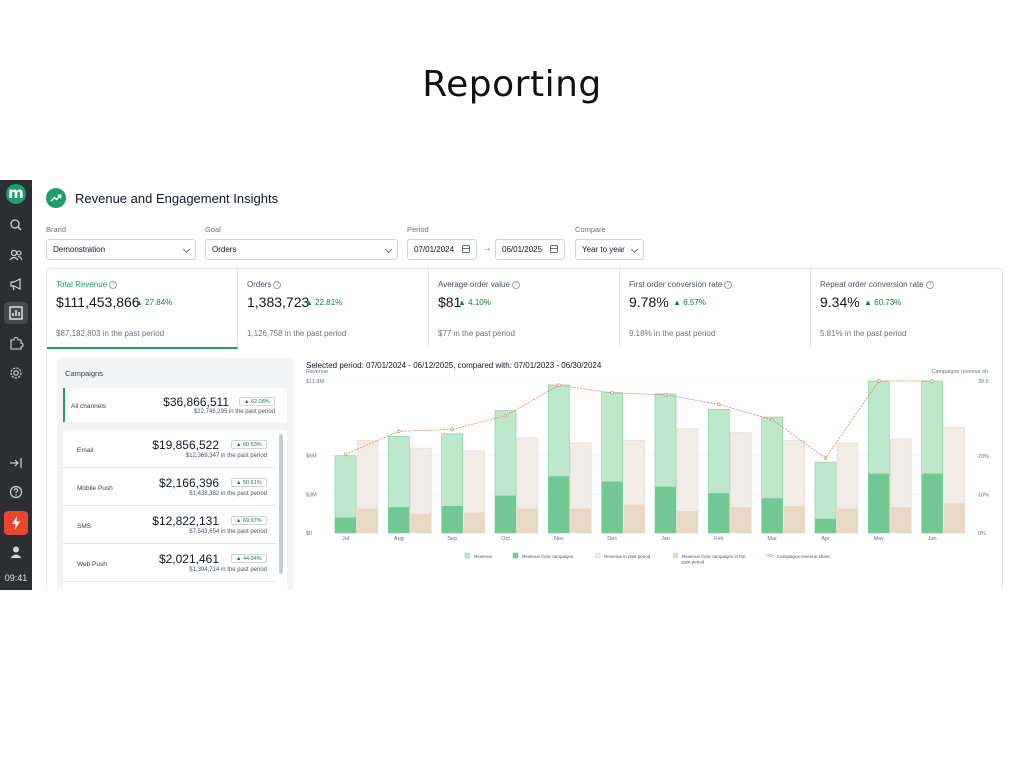  What do you see at coordinates (474, 284) in the screenshot?
I see `kpi-name: Average order value` at bounding box center [474, 284].